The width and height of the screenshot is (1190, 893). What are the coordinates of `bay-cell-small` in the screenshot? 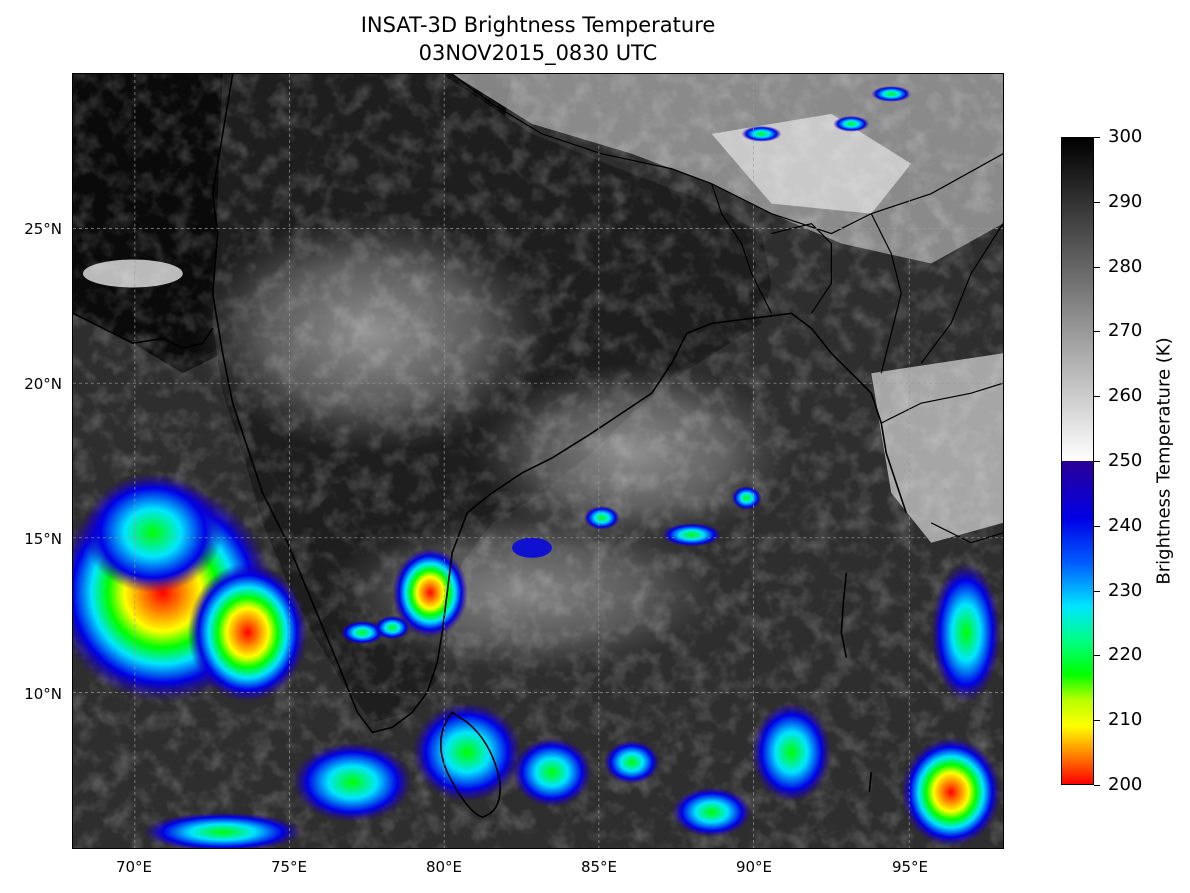 It's located at (532, 547).